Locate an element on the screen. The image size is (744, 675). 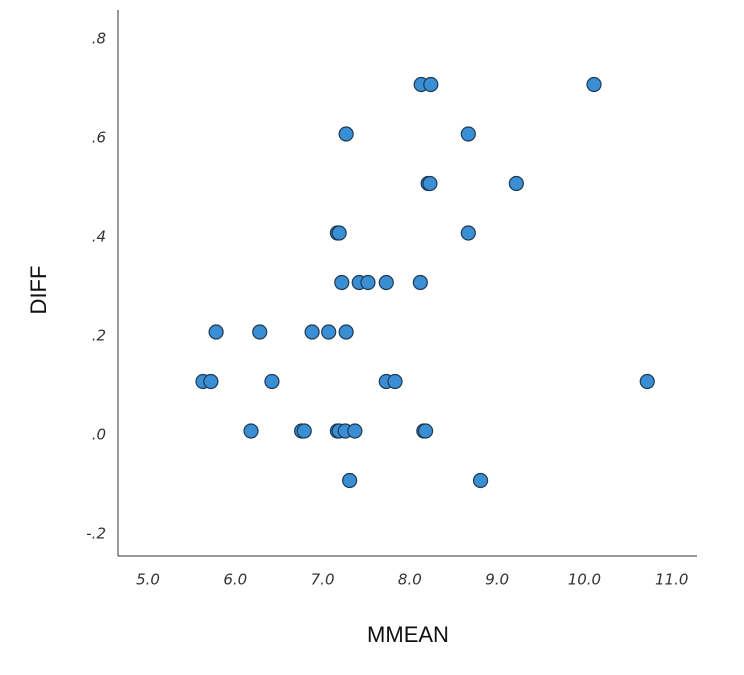
x-tick-label: 11.0 is located at coordinates (671, 580).